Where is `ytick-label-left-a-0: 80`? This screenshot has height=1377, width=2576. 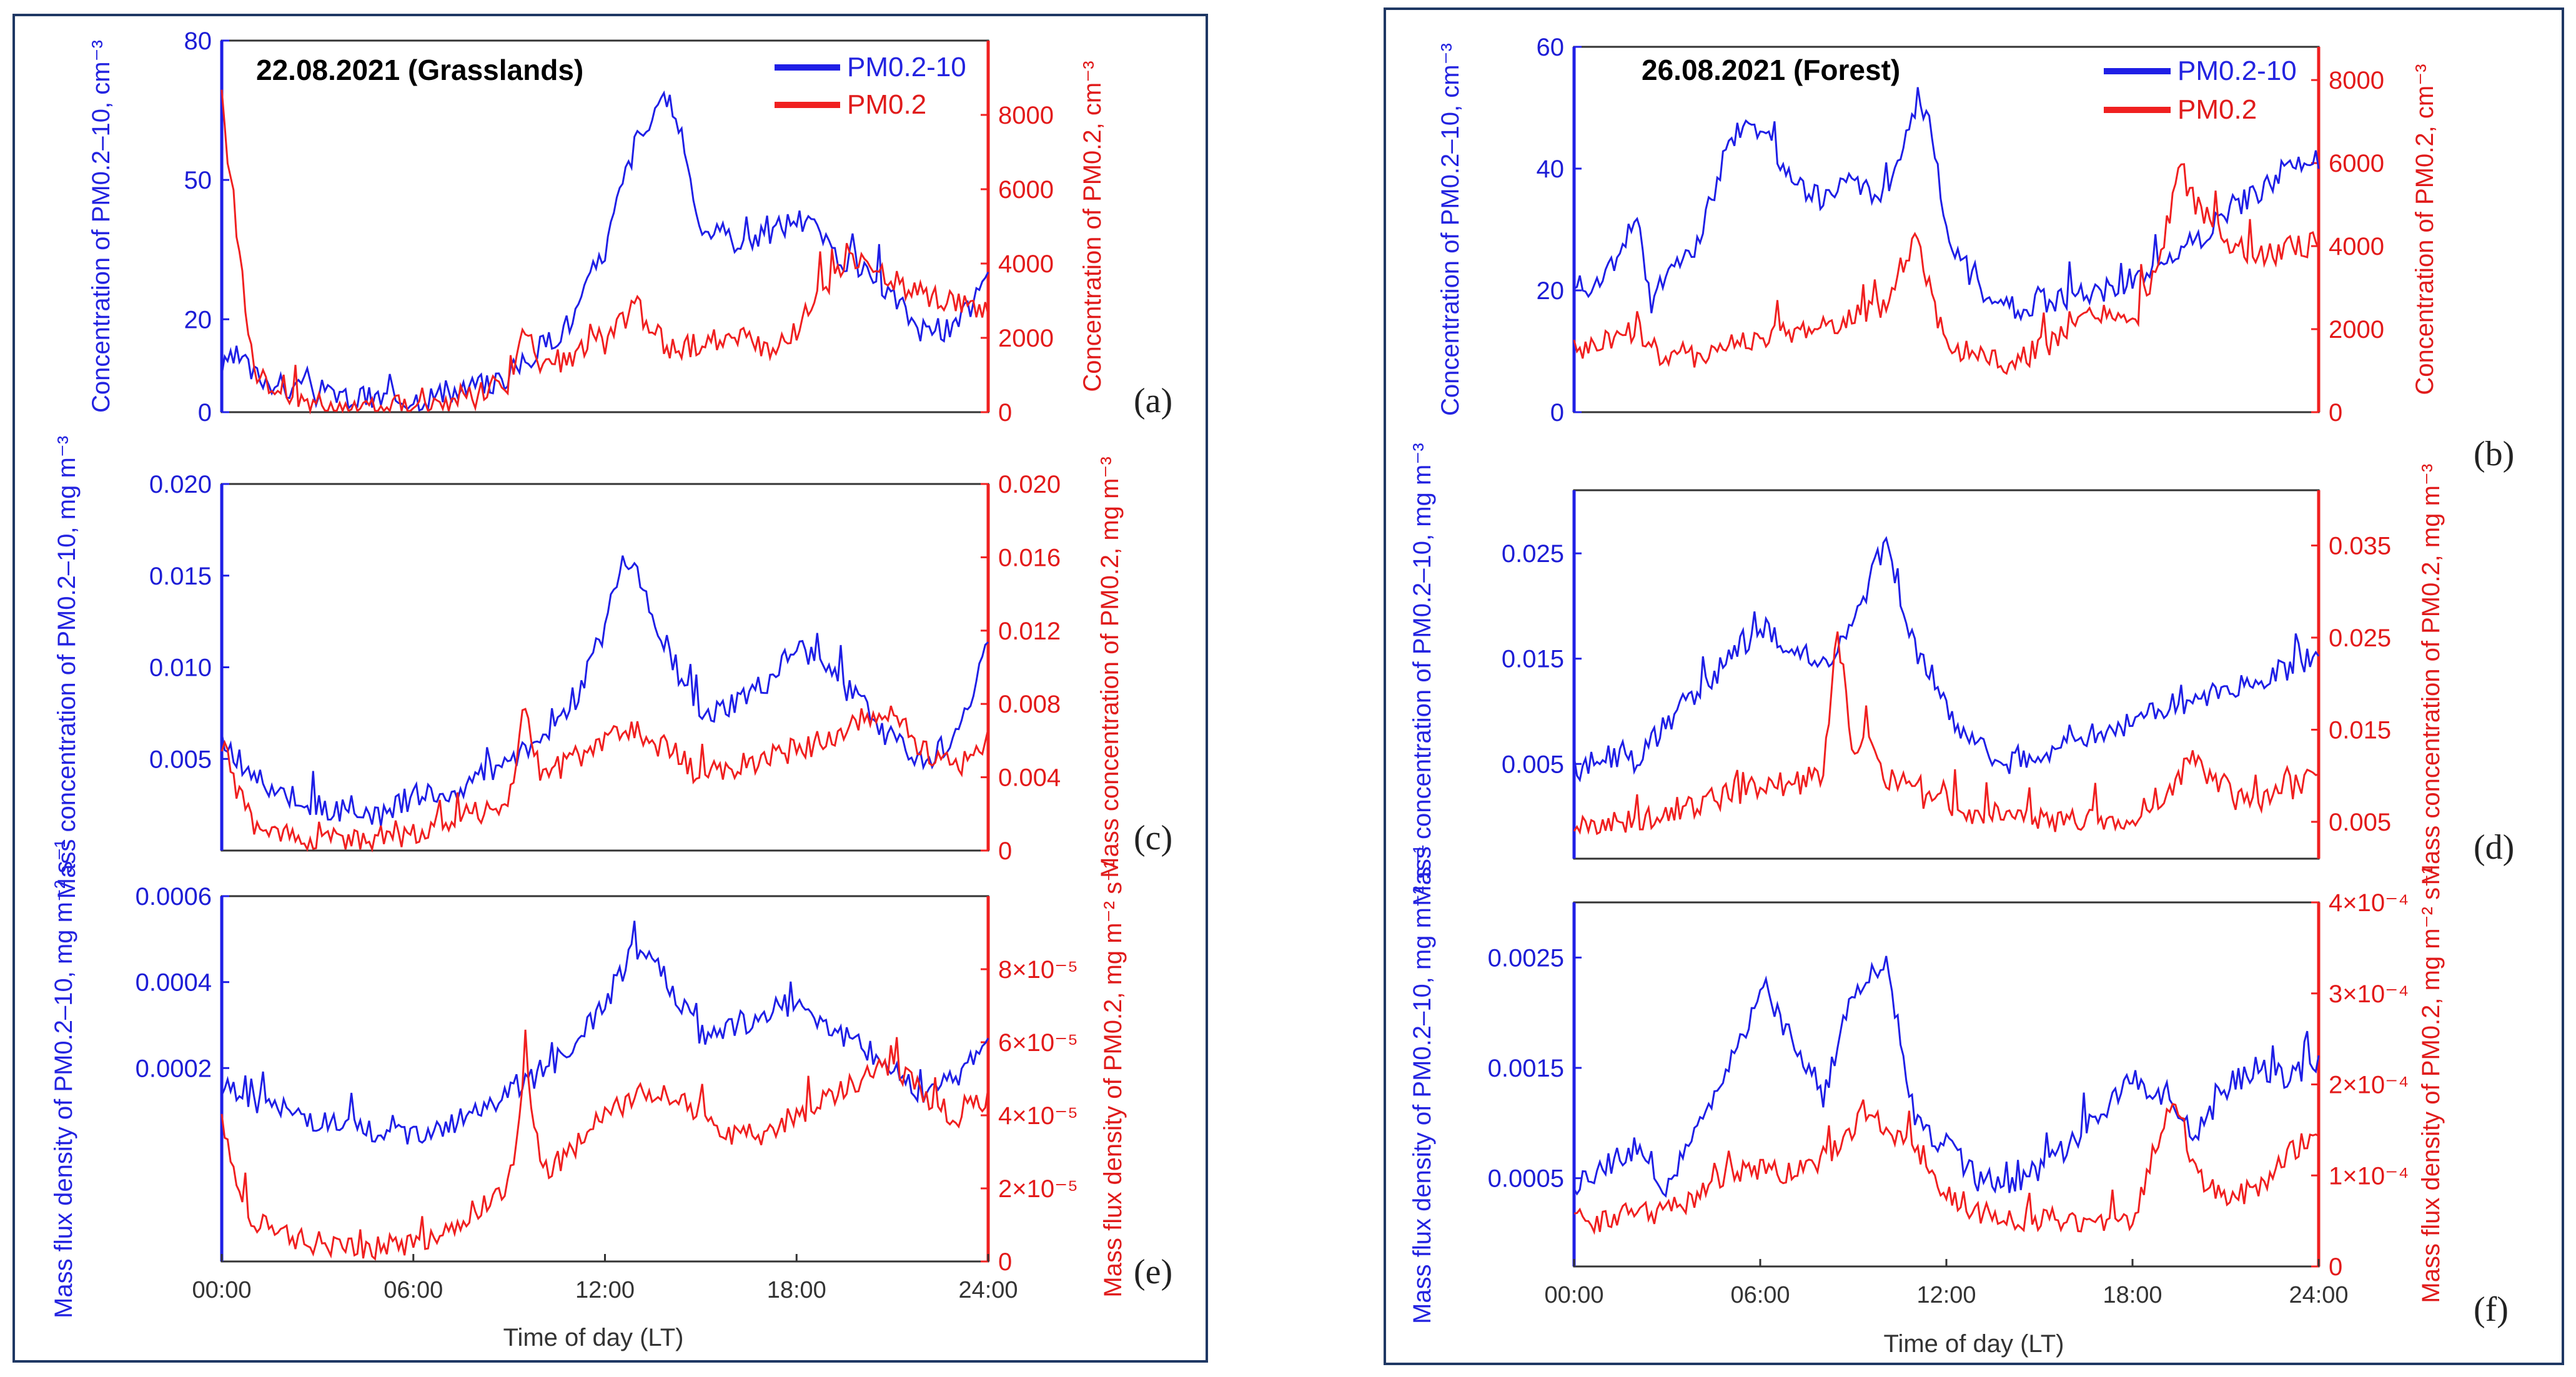
ytick-label-left-a-0: 80 is located at coordinates (198, 41).